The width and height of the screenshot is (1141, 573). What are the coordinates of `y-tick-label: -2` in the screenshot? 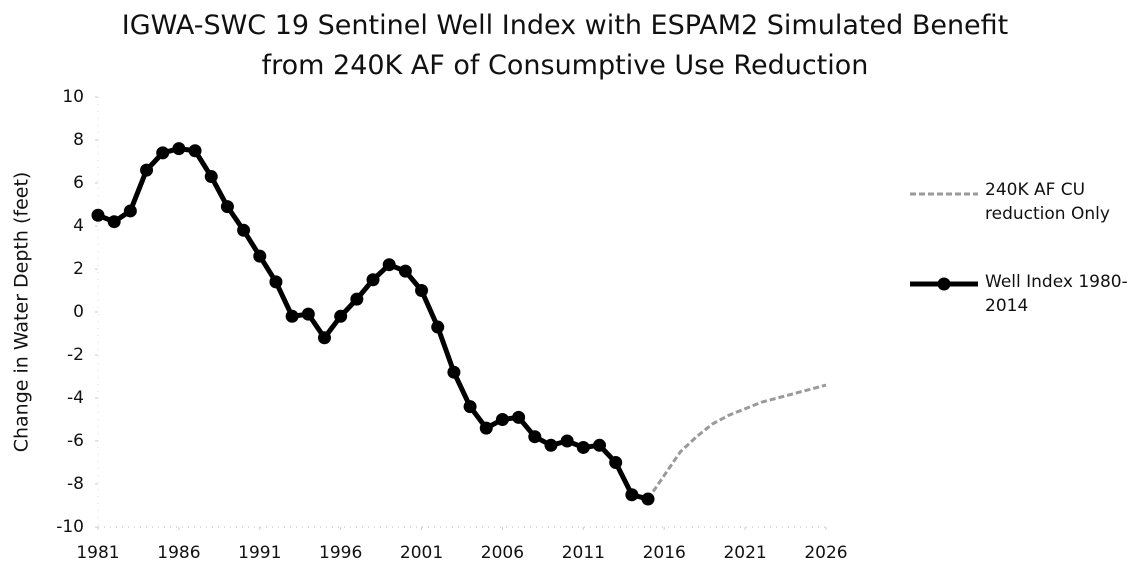 It's located at (75, 355).